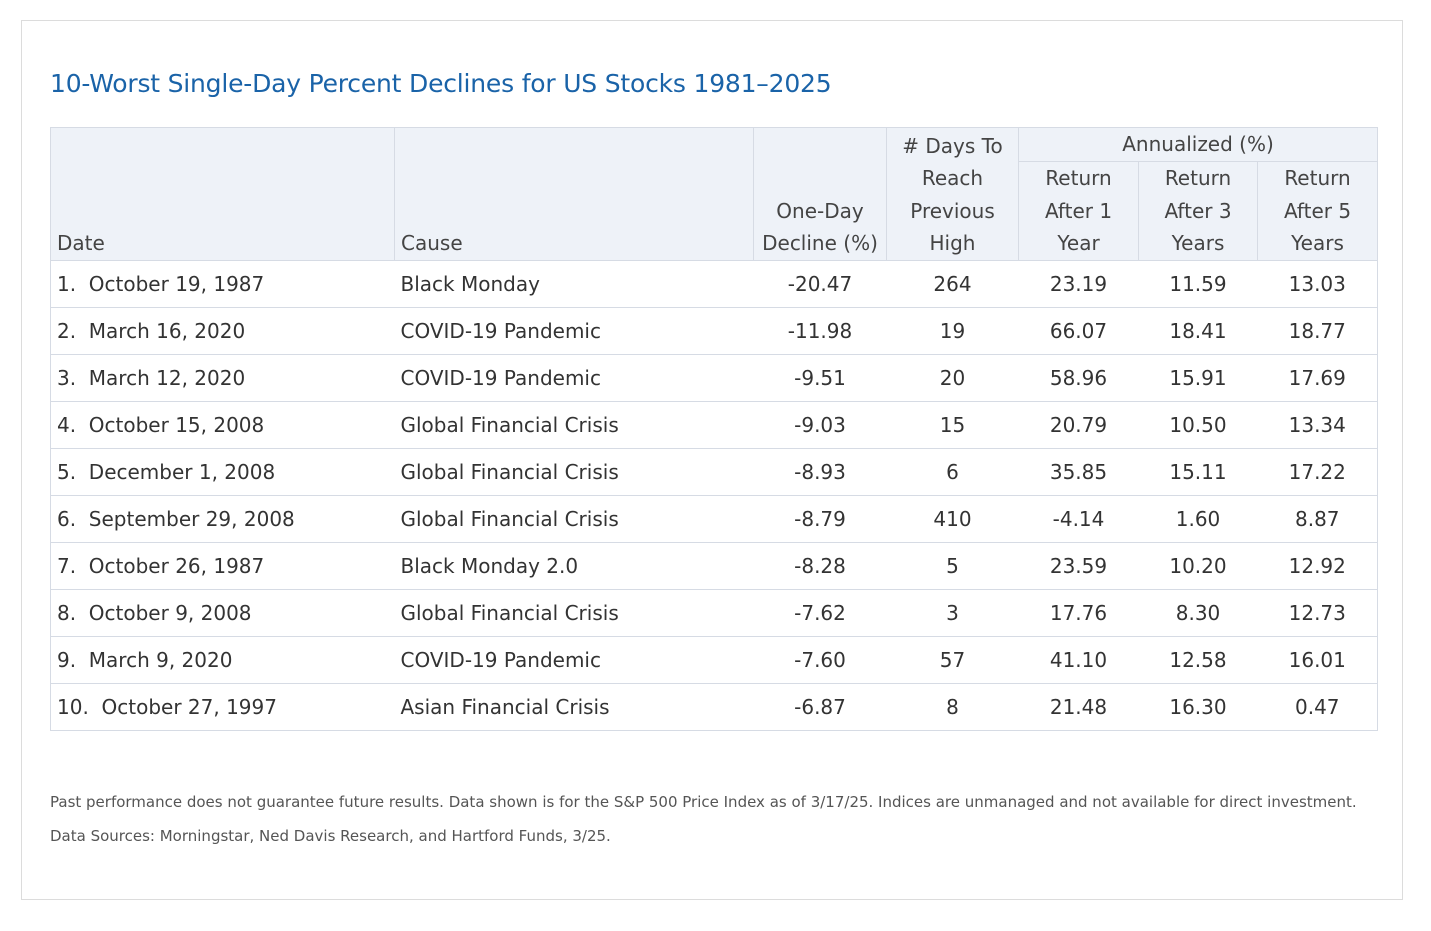 The height and width of the screenshot is (931, 1431). Describe the element at coordinates (1198, 659) in the screenshot. I see `return-3y-cell: 12.58` at that location.